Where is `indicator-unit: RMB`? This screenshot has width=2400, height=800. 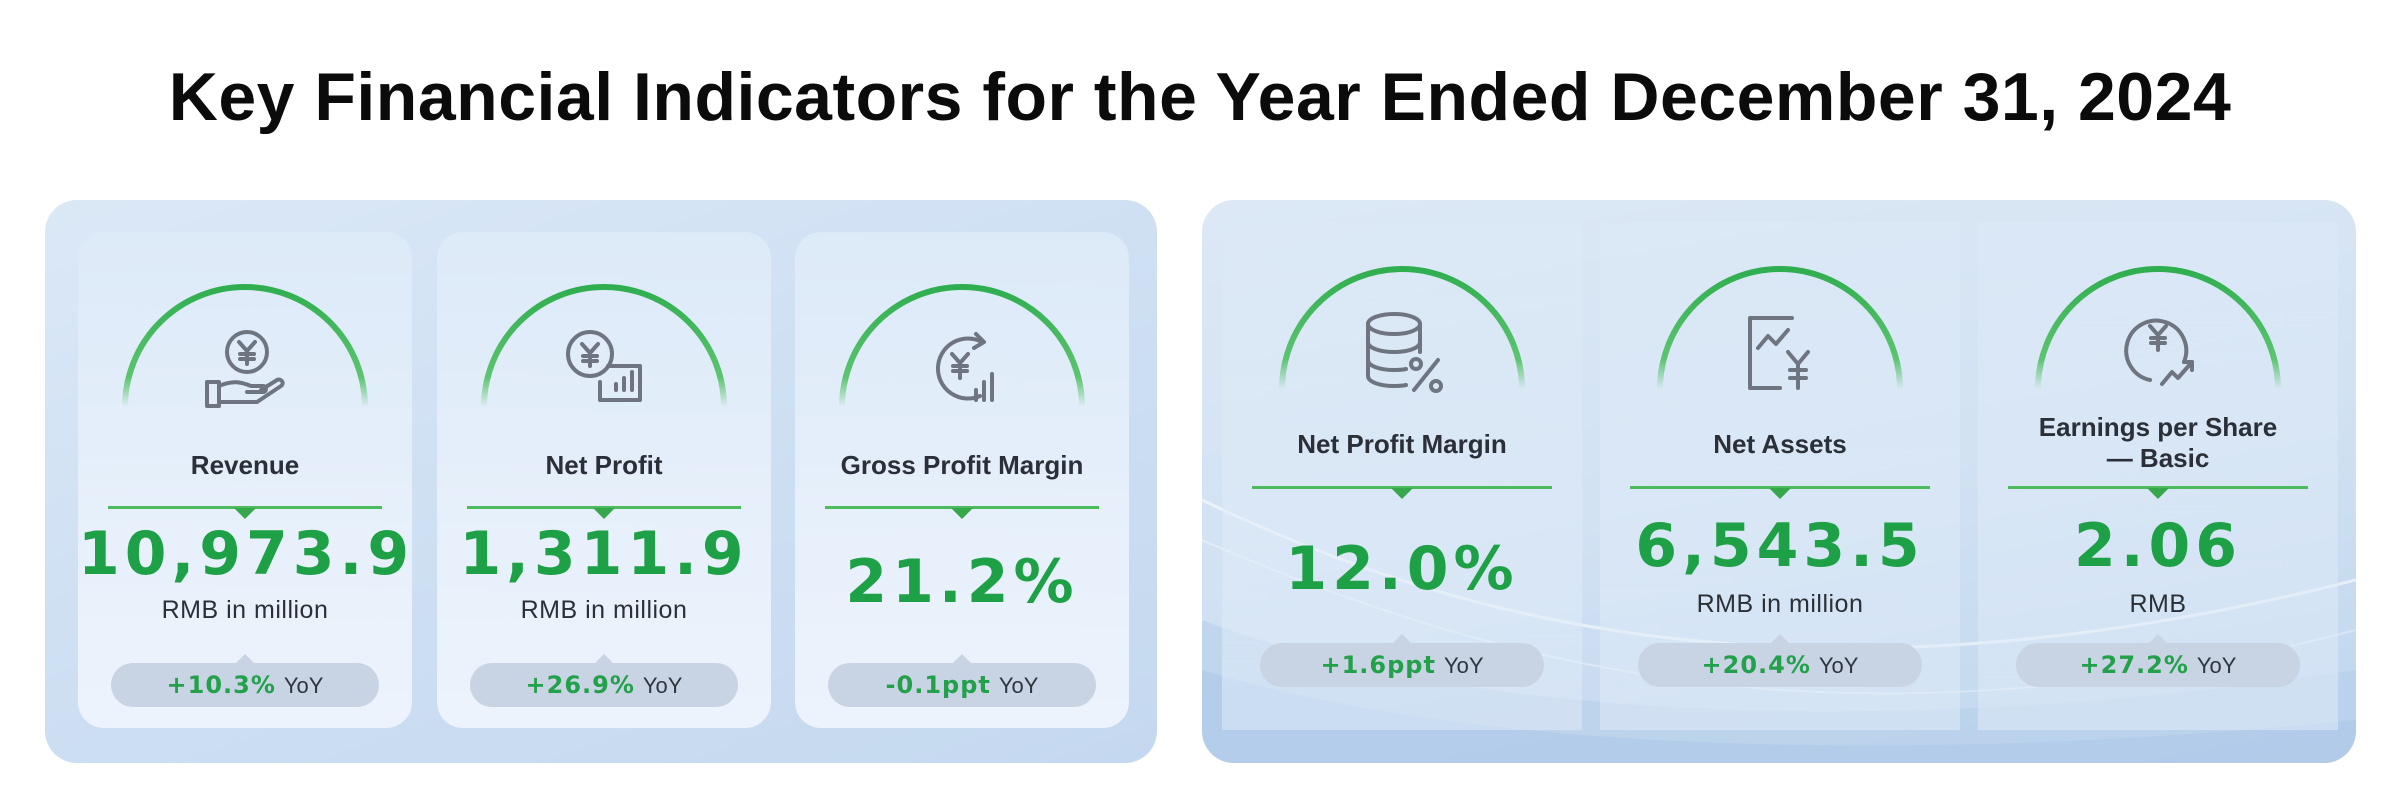
indicator-unit: RMB is located at coordinates (2158, 604).